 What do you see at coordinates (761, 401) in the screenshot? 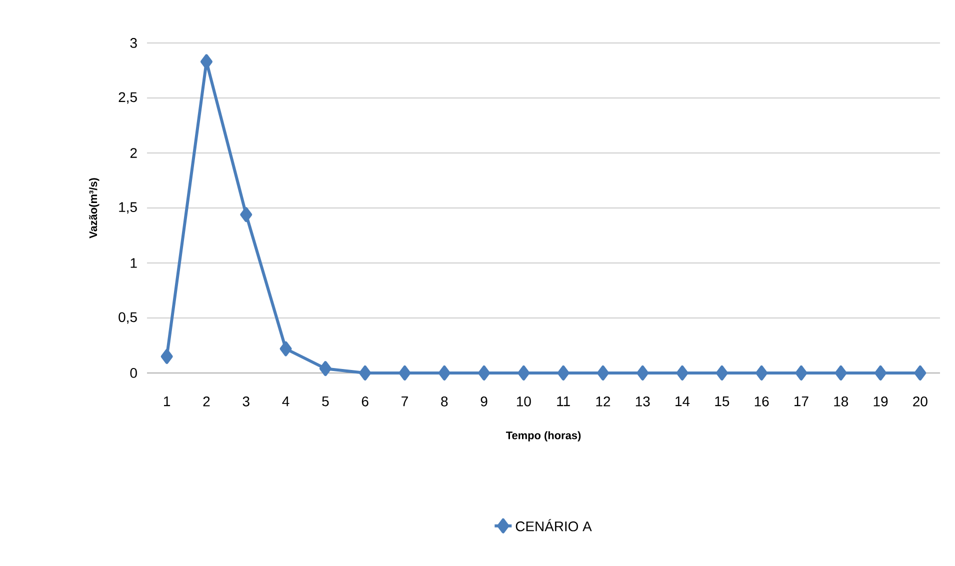
I see `x-tick-label: 16` at bounding box center [761, 401].